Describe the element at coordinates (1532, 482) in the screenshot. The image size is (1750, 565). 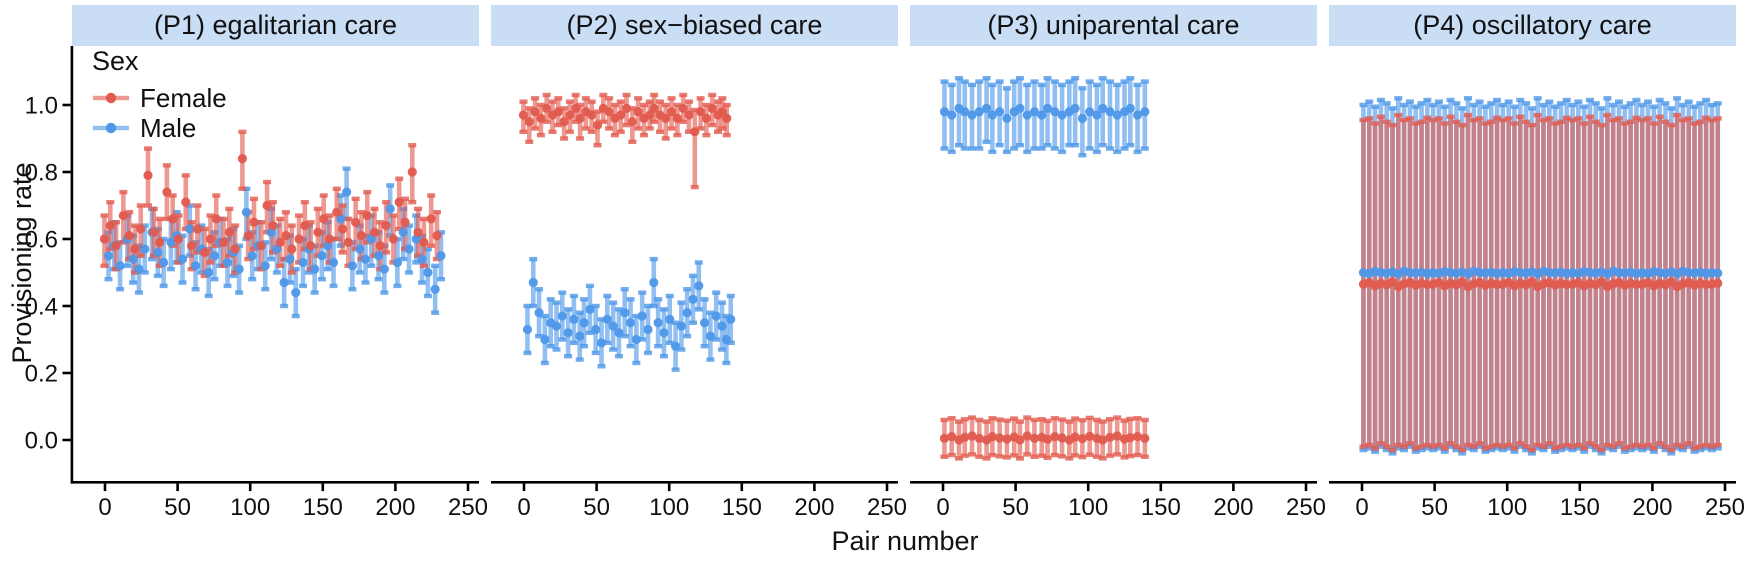
I see `x-axis-line` at that location.